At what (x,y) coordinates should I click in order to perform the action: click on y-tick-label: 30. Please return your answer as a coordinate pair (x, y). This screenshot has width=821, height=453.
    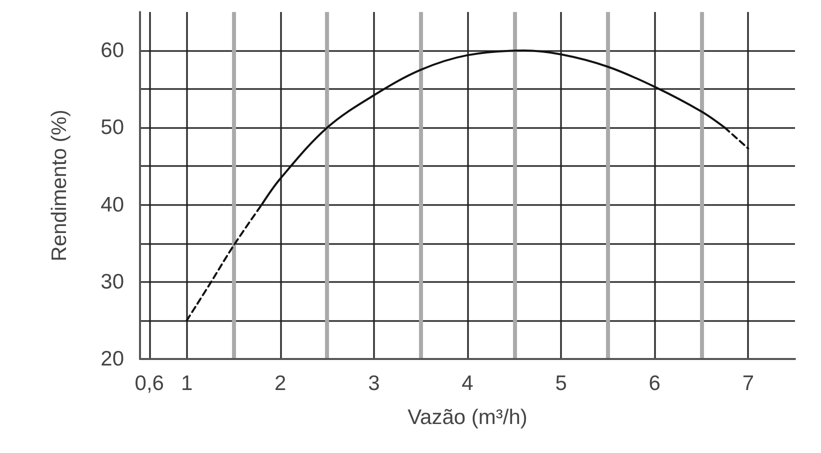
    Looking at the image, I should click on (112, 282).